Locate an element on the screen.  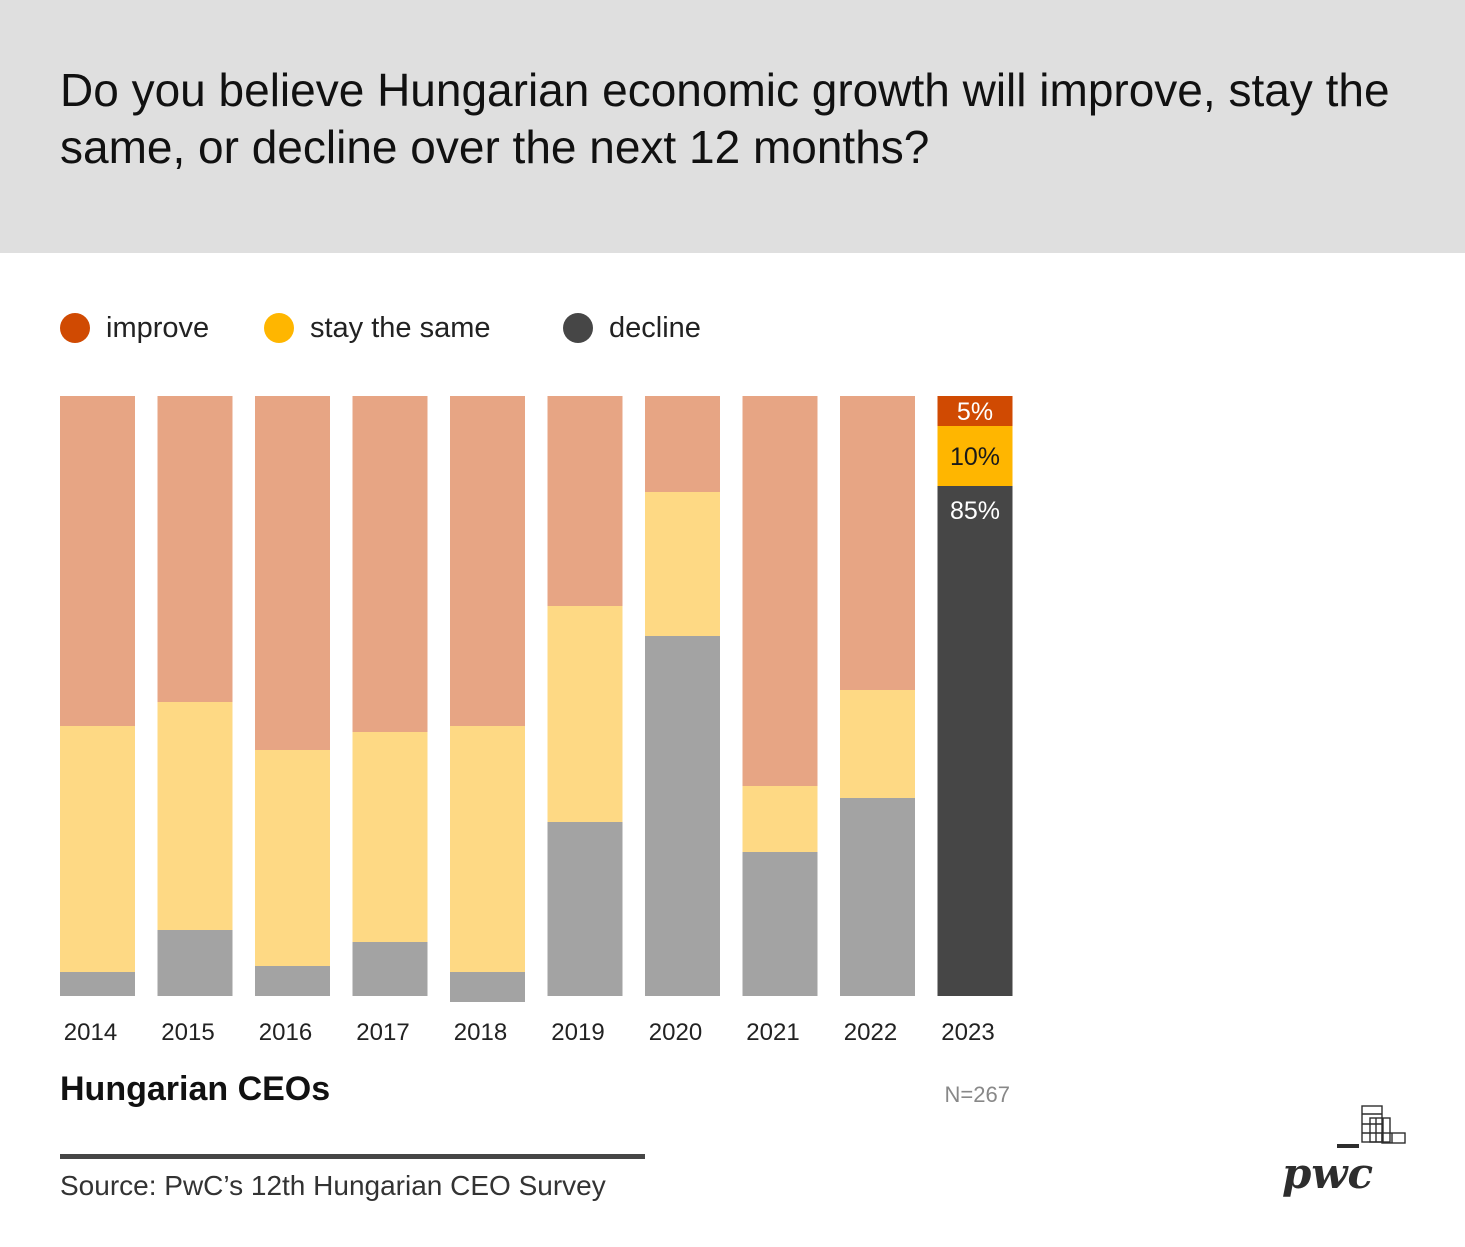
bar-2020-decline is located at coordinates (682, 816).